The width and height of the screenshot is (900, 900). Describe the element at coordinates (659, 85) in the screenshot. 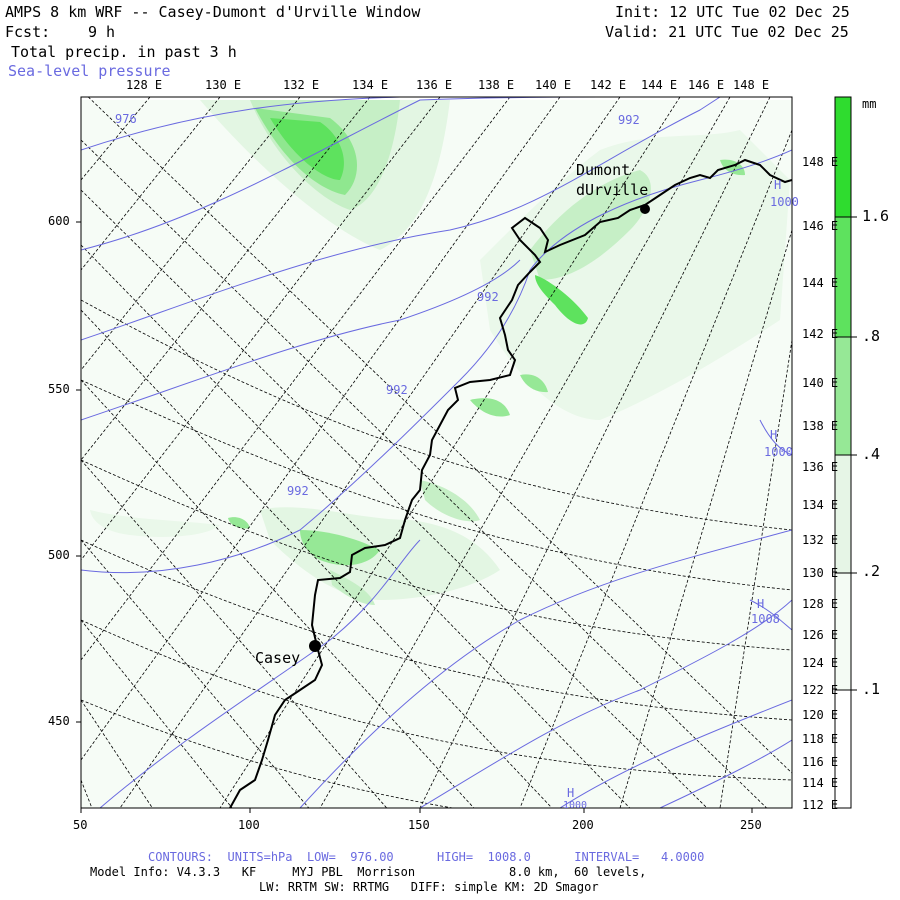

I see `top-lon-label: 144 E` at that location.